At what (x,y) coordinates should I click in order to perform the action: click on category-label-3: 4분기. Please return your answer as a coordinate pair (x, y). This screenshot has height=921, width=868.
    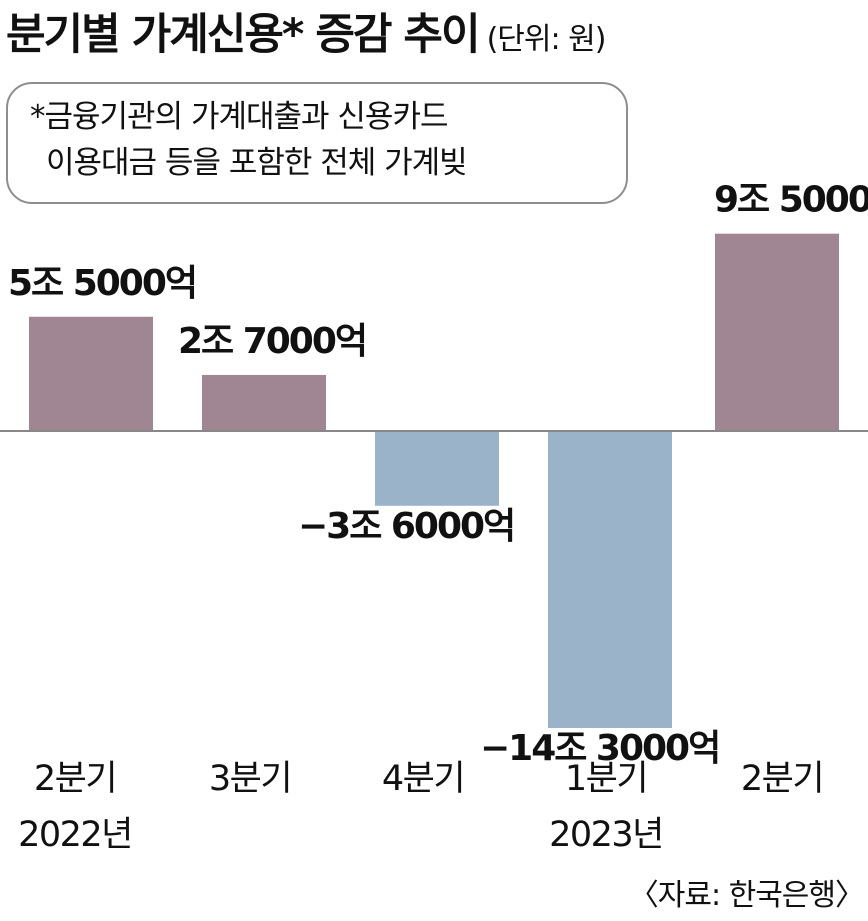
    Looking at the image, I should click on (423, 779).